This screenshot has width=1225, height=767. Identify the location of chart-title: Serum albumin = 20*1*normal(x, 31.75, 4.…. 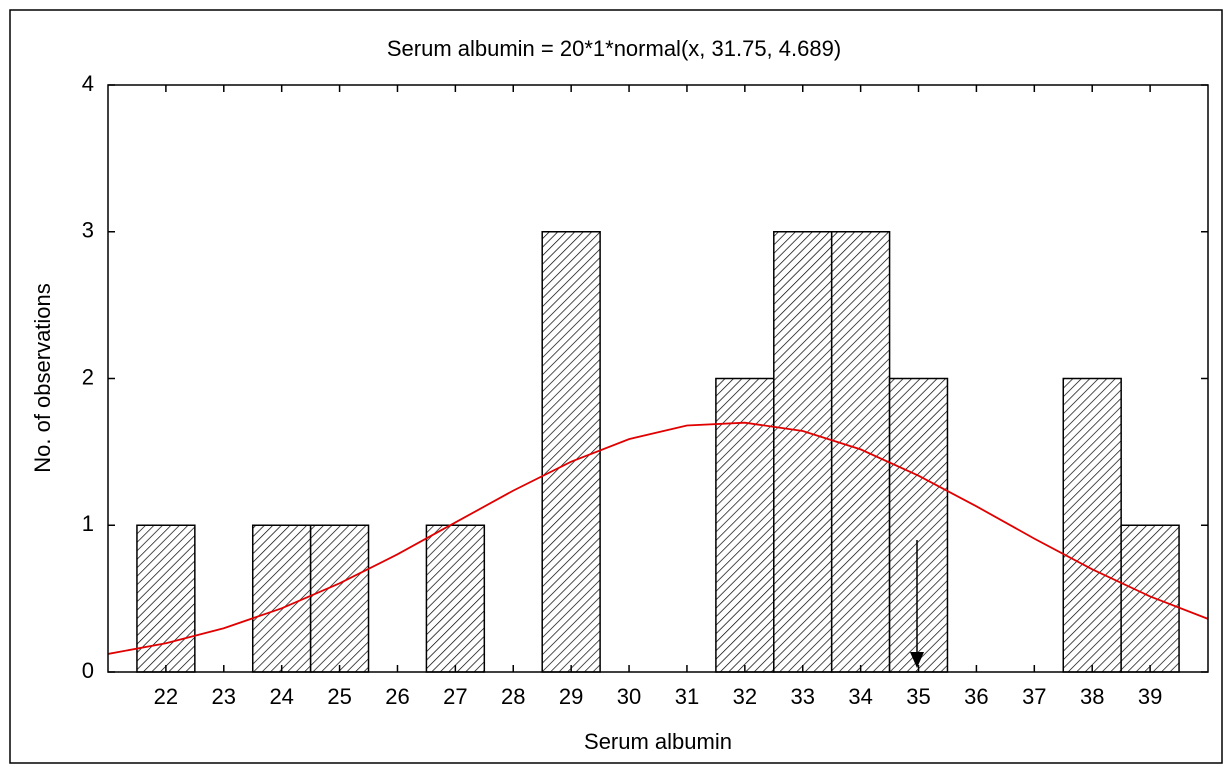
(614, 48).